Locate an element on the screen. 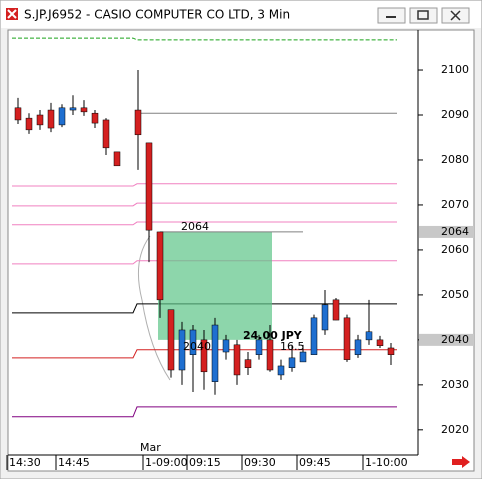  date-label: Mar is located at coordinates (150, 447).